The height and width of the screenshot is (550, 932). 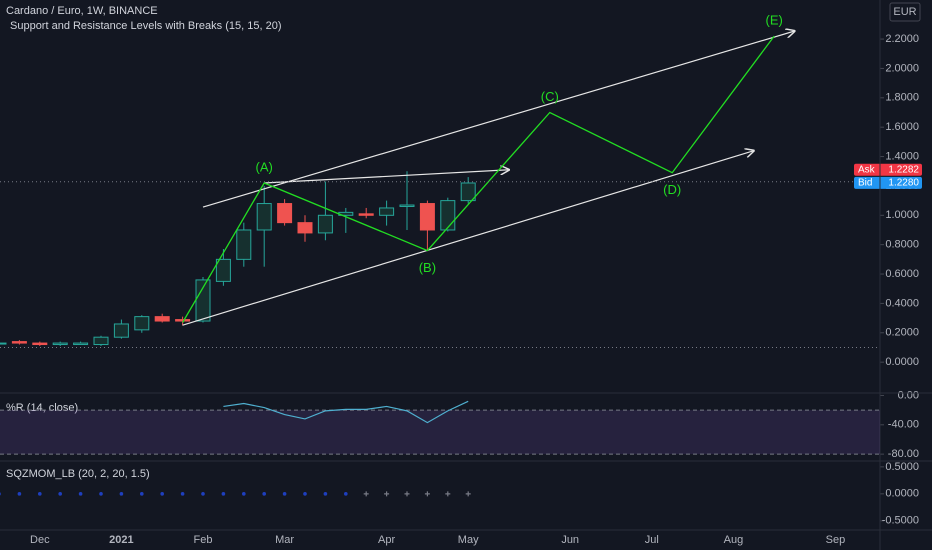 I want to click on x-tick-label: Feb, so click(x=203, y=540).